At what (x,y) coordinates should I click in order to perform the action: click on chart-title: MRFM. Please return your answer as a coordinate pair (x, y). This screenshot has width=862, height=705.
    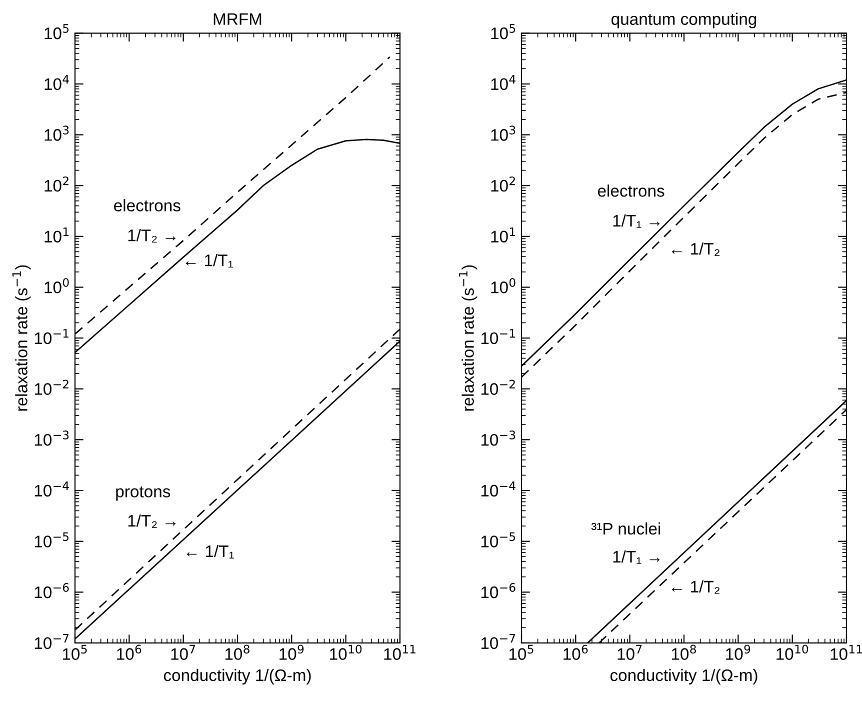
    Looking at the image, I should click on (238, 19).